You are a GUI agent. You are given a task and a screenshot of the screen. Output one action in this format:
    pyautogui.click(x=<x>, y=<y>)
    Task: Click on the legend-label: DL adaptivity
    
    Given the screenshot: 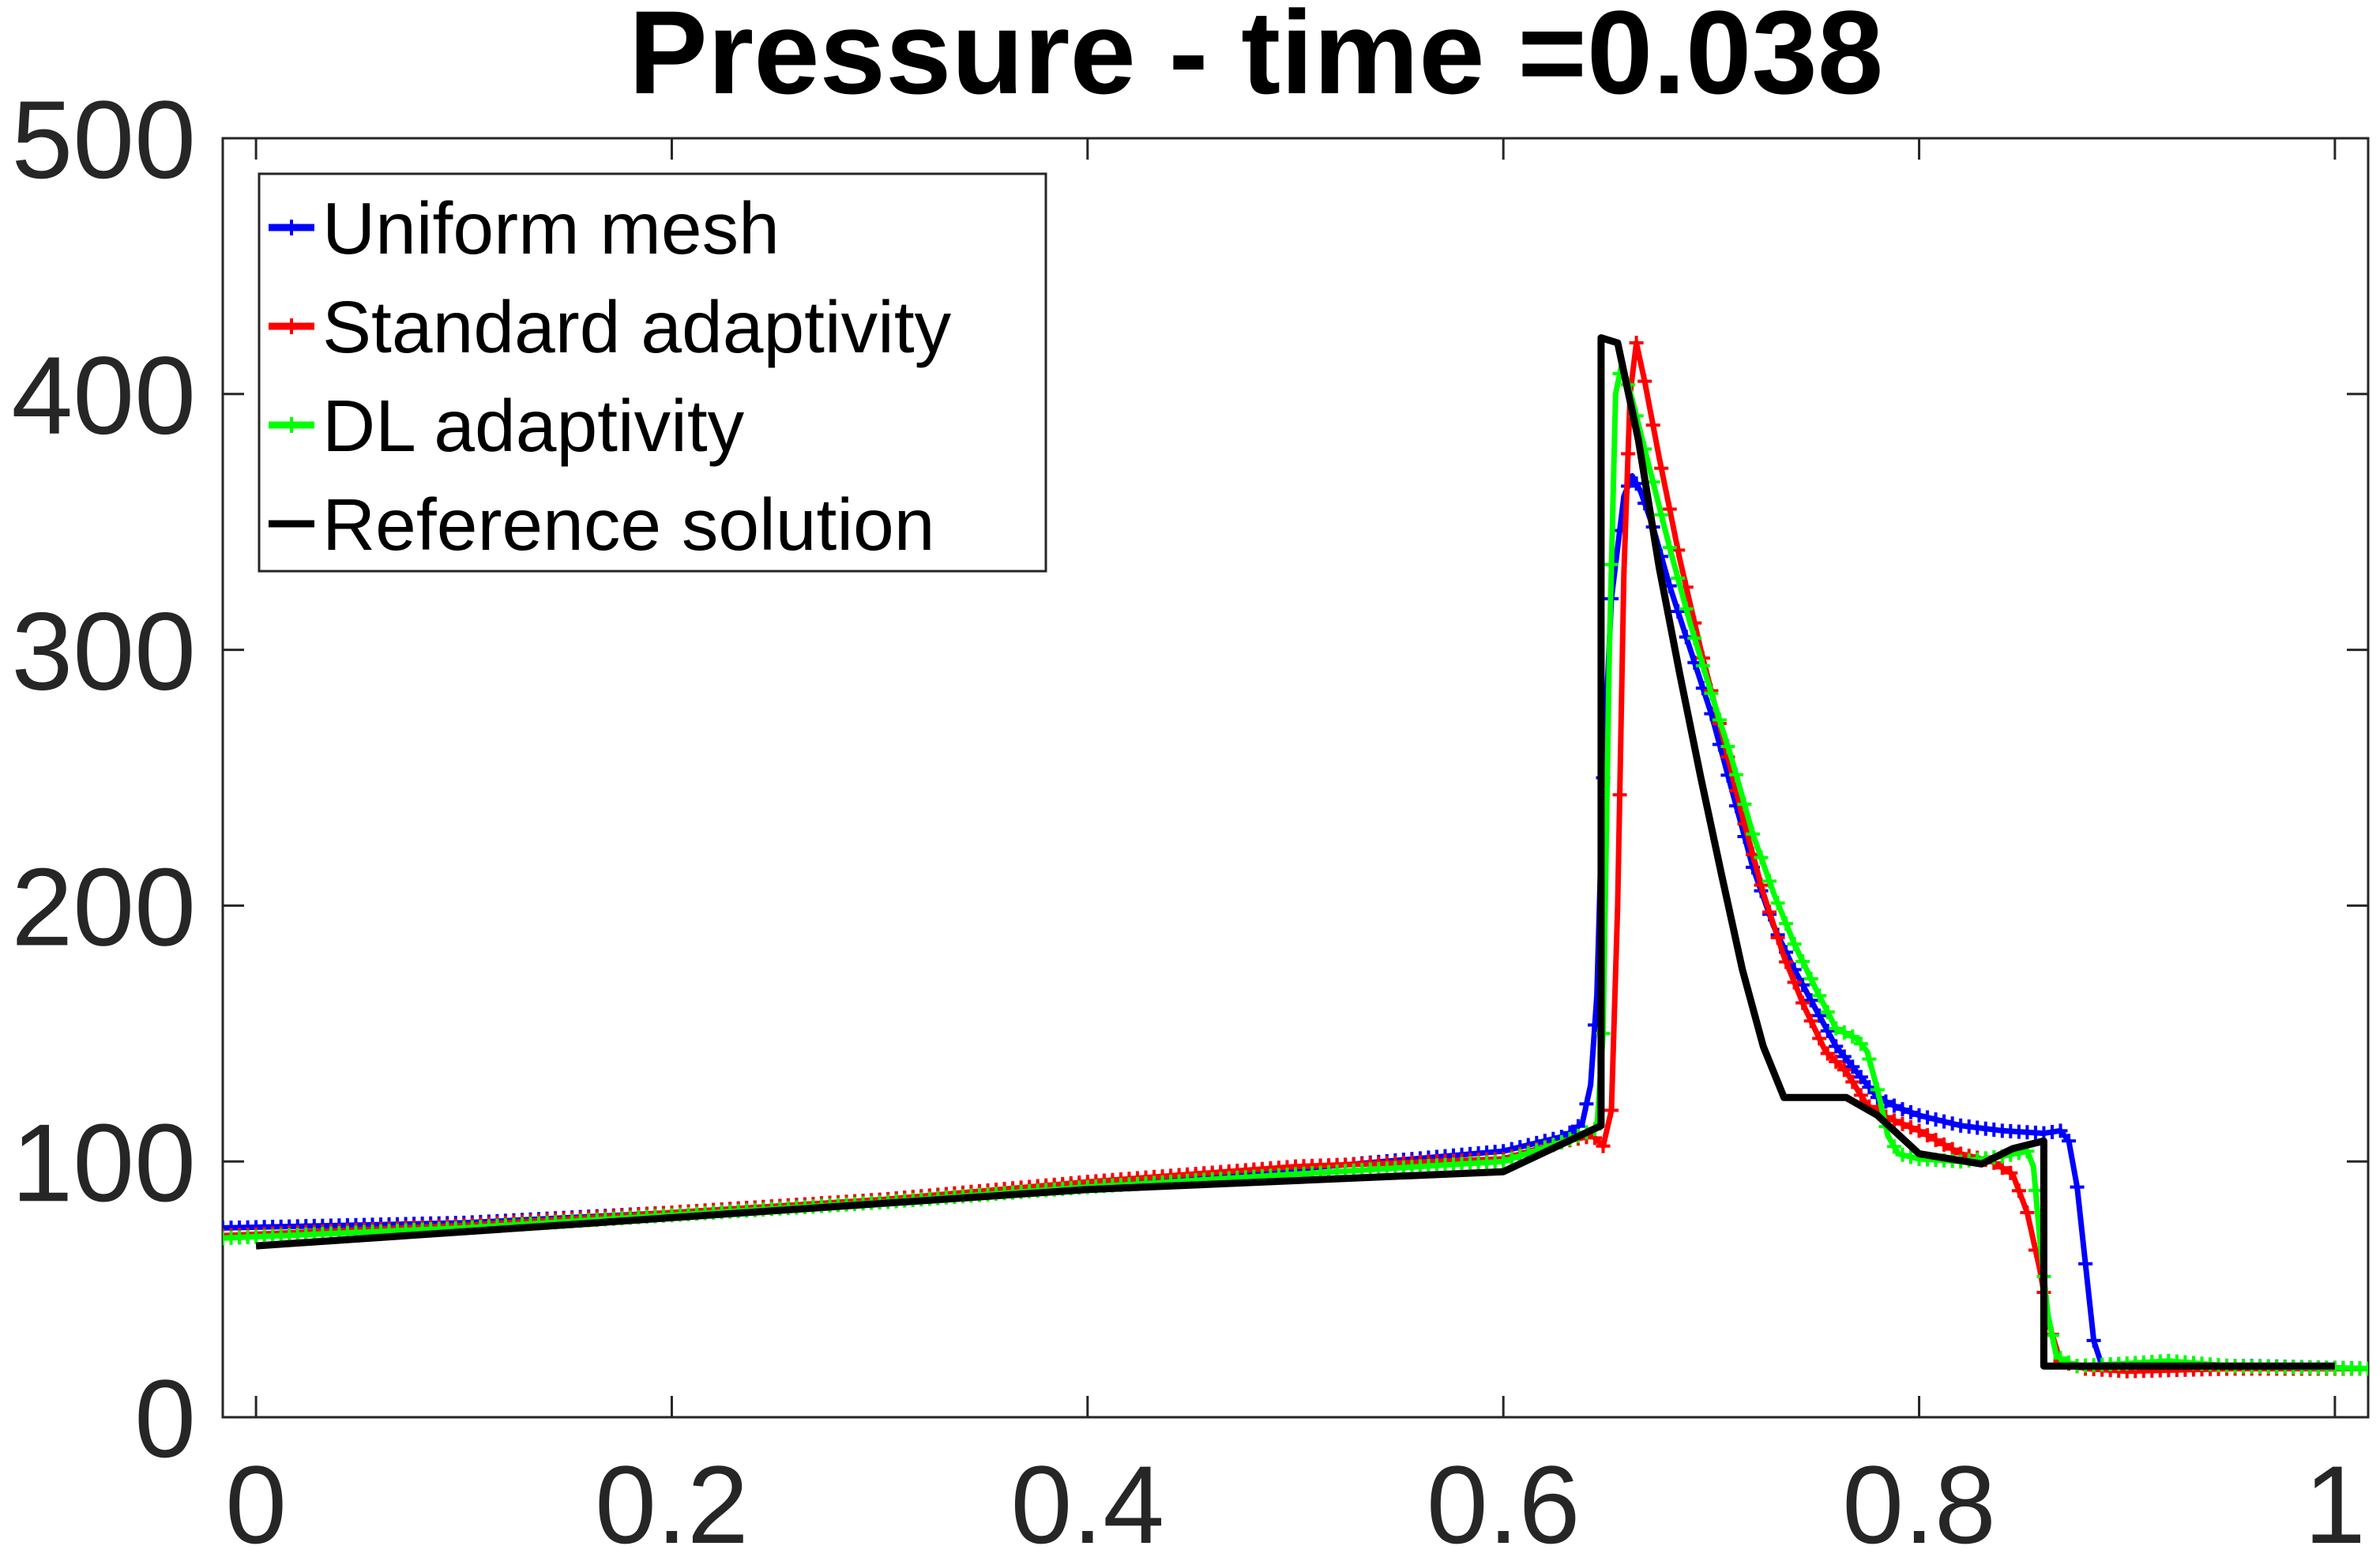 What is the action you would take?
    pyautogui.click(x=533, y=426)
    